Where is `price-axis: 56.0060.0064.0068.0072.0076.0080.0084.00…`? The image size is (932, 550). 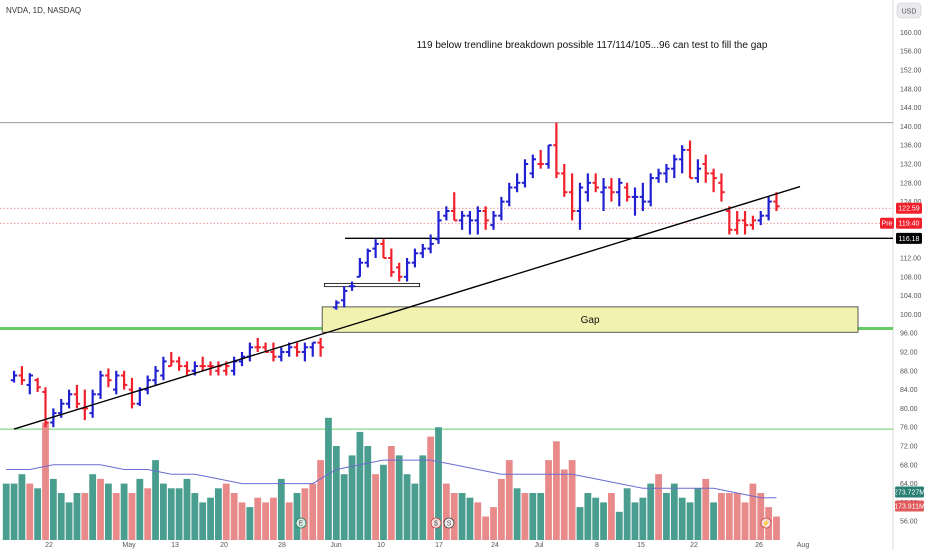
price-axis: 56.0060.0064.0068.0072.0076.0080.0084.00… is located at coordinates (913, 275).